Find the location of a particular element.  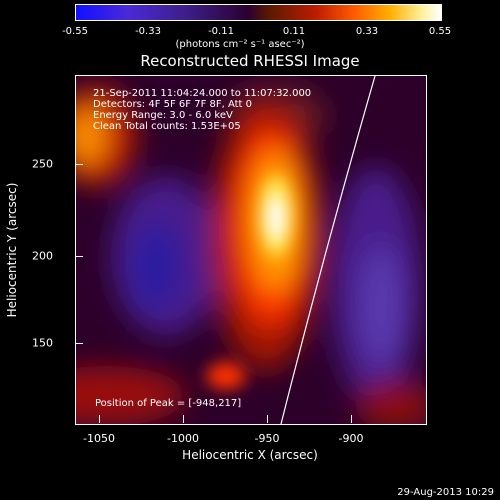

colorbar-tick: -0.11 is located at coordinates (221, 31).